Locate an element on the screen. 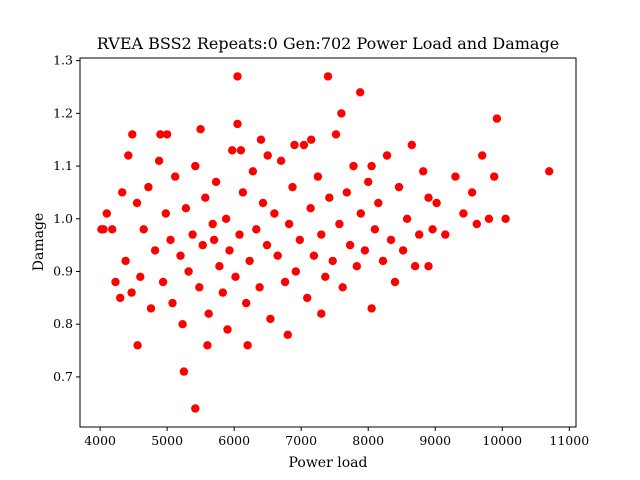  x-tick-label: 4000 is located at coordinates (100, 440).